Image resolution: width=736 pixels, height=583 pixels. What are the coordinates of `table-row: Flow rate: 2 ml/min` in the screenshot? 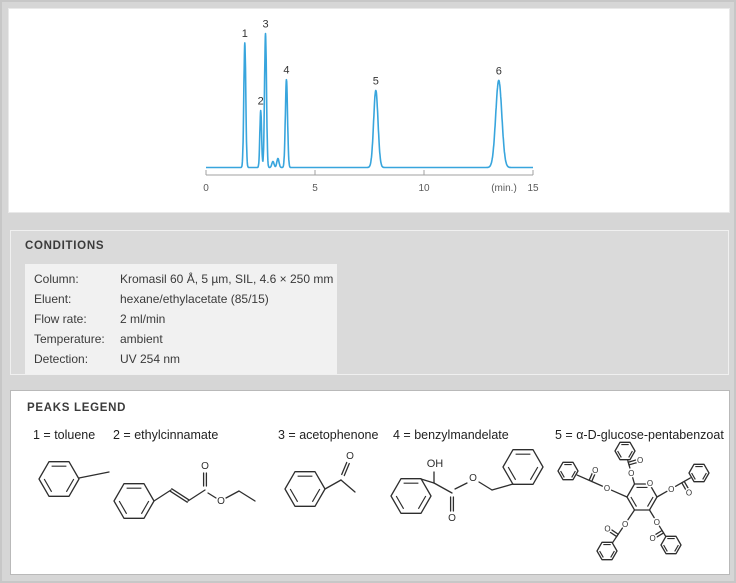 It's located at (181, 319).